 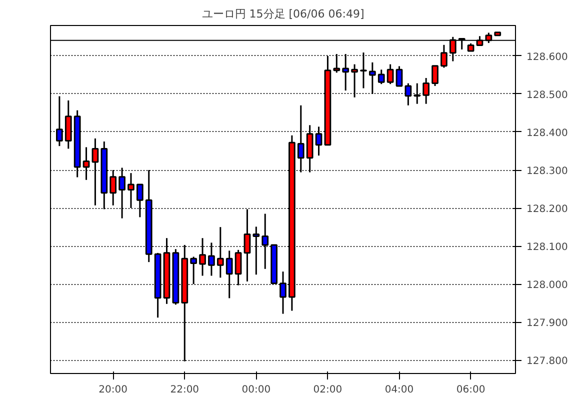 What do you see at coordinates (113, 390) in the screenshot?
I see `x-tick-label: 20:00` at bounding box center [113, 390].